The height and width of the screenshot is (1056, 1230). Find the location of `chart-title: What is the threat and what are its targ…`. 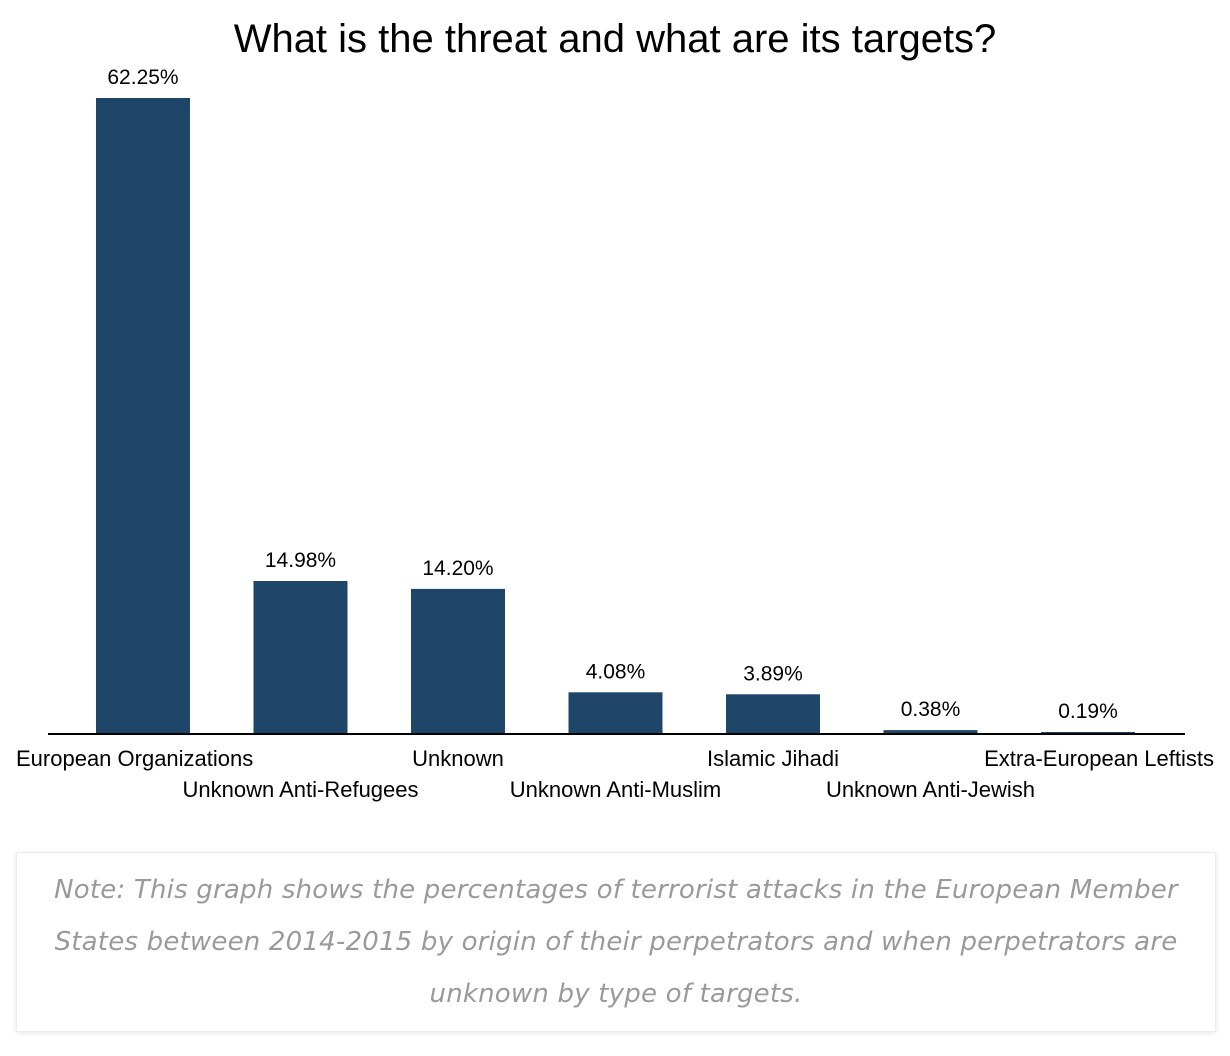

chart-title: What is the threat and what are its targ… is located at coordinates (615, 39).